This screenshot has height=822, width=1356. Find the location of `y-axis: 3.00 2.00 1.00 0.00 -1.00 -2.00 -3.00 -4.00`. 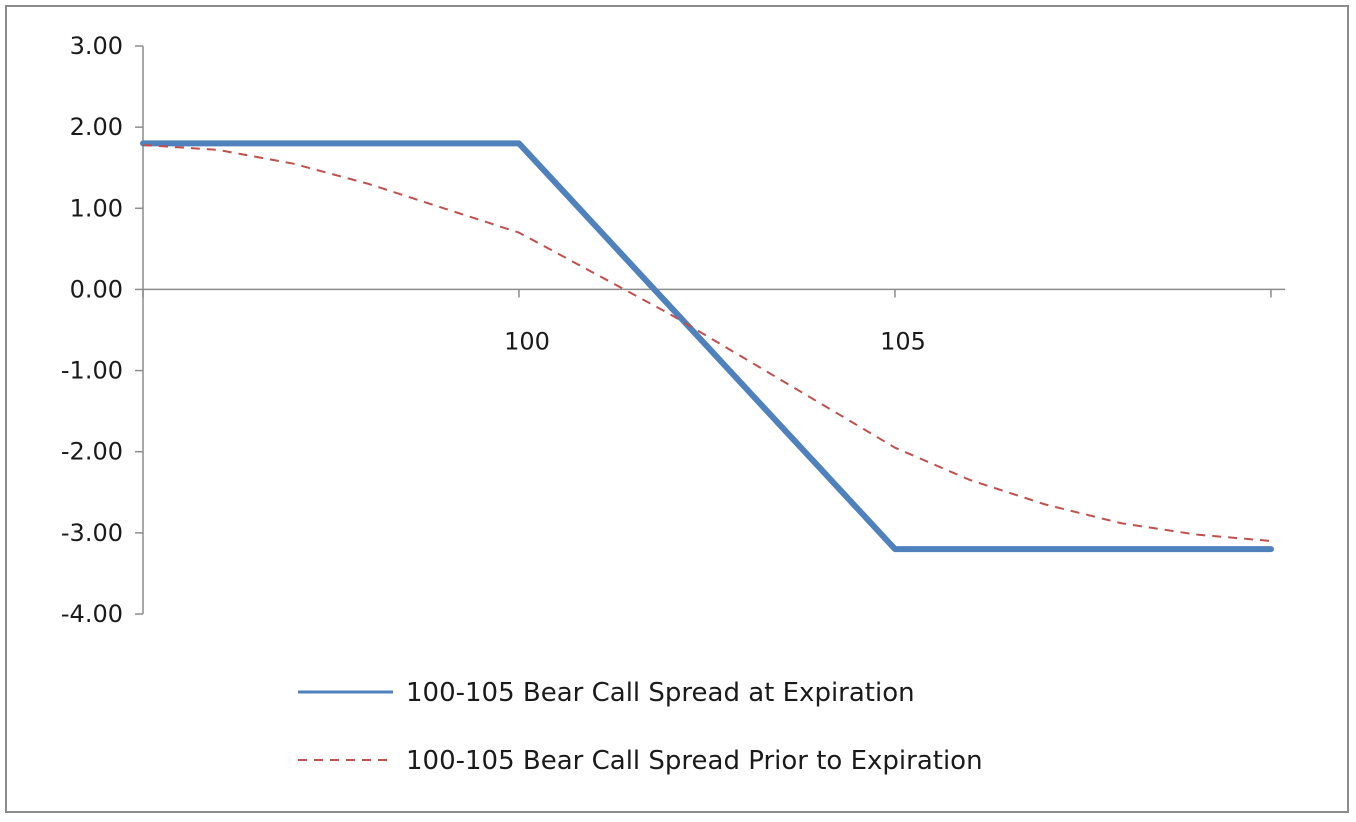

y-axis: 3.00 2.00 1.00 0.00 -1.00 -2.00 -3.00 -4.00 is located at coordinates (102, 330).